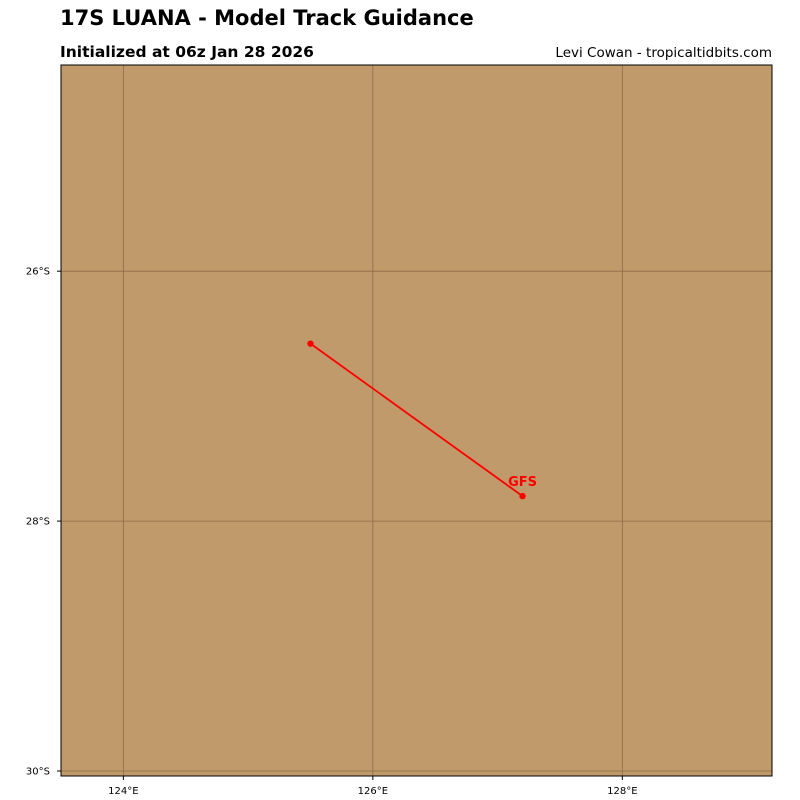 This screenshot has height=800, width=800. What do you see at coordinates (373, 791) in the screenshot?
I see `lon-tick-label: 126°E` at bounding box center [373, 791].